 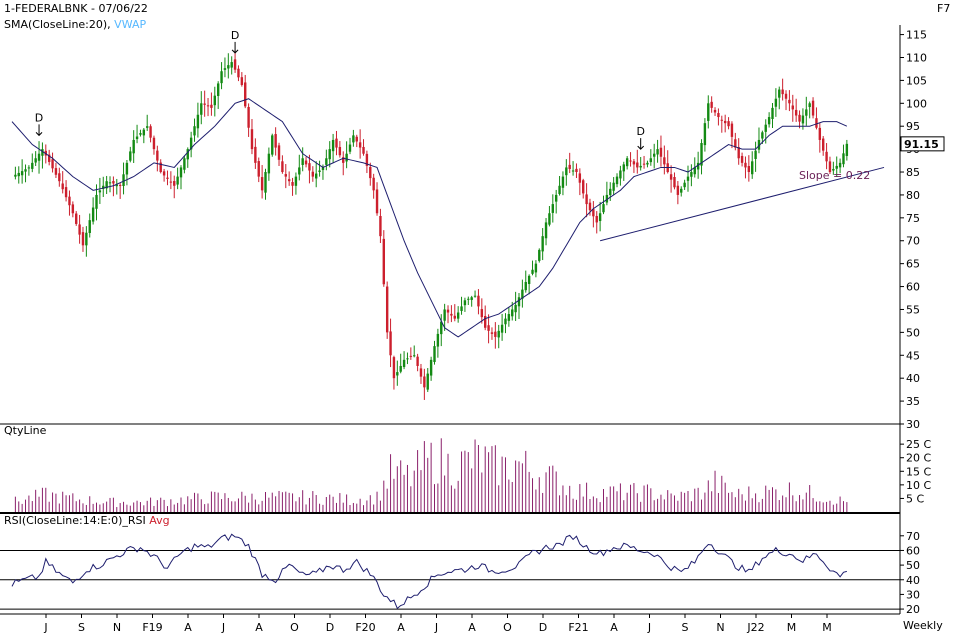 I want to click on support-trendline, so click(x=742, y=204).